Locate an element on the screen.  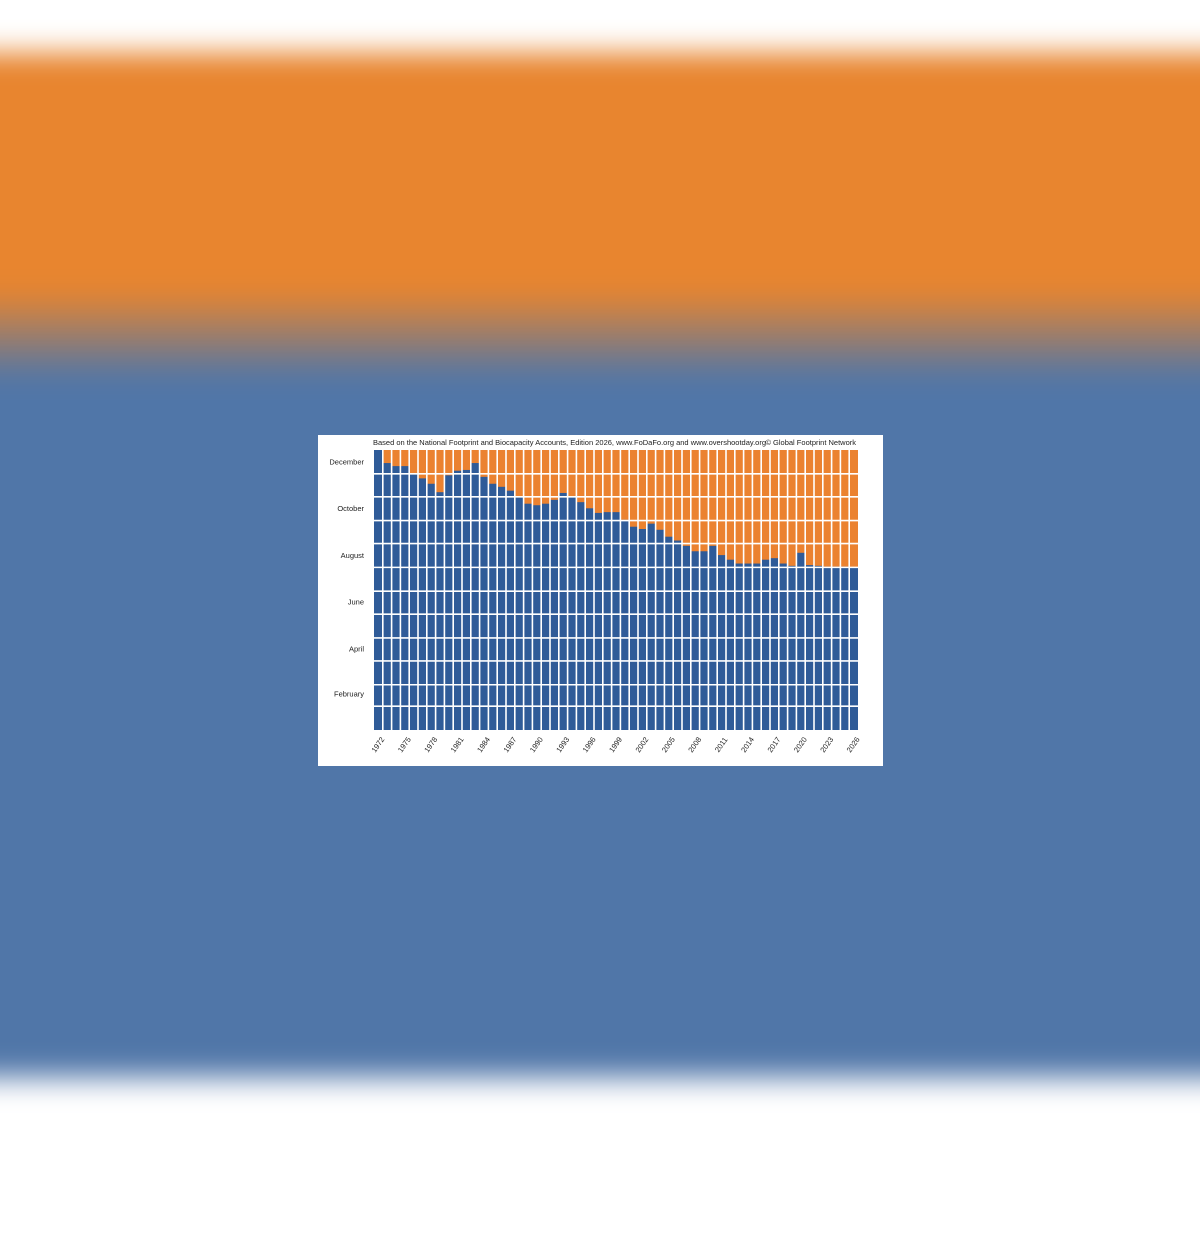
x-tick-label: 1984 is located at coordinates (483, 744).